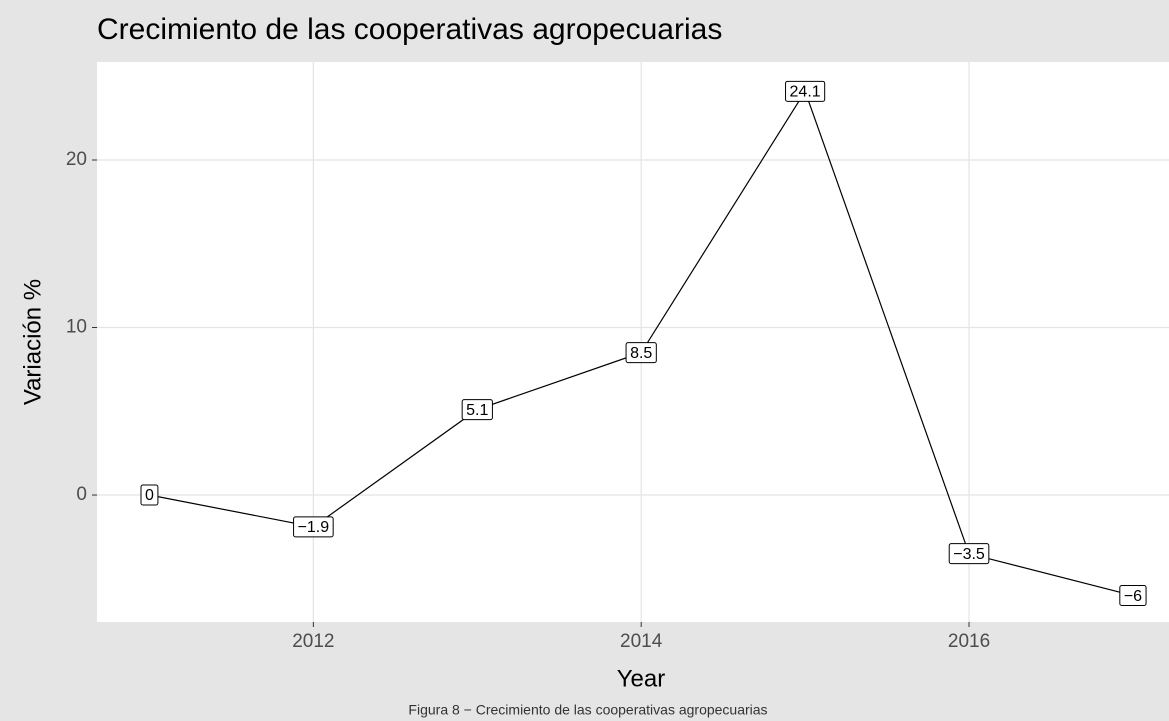 This screenshot has width=1169, height=721. I want to click on data-label: 5.1, so click(477, 410).